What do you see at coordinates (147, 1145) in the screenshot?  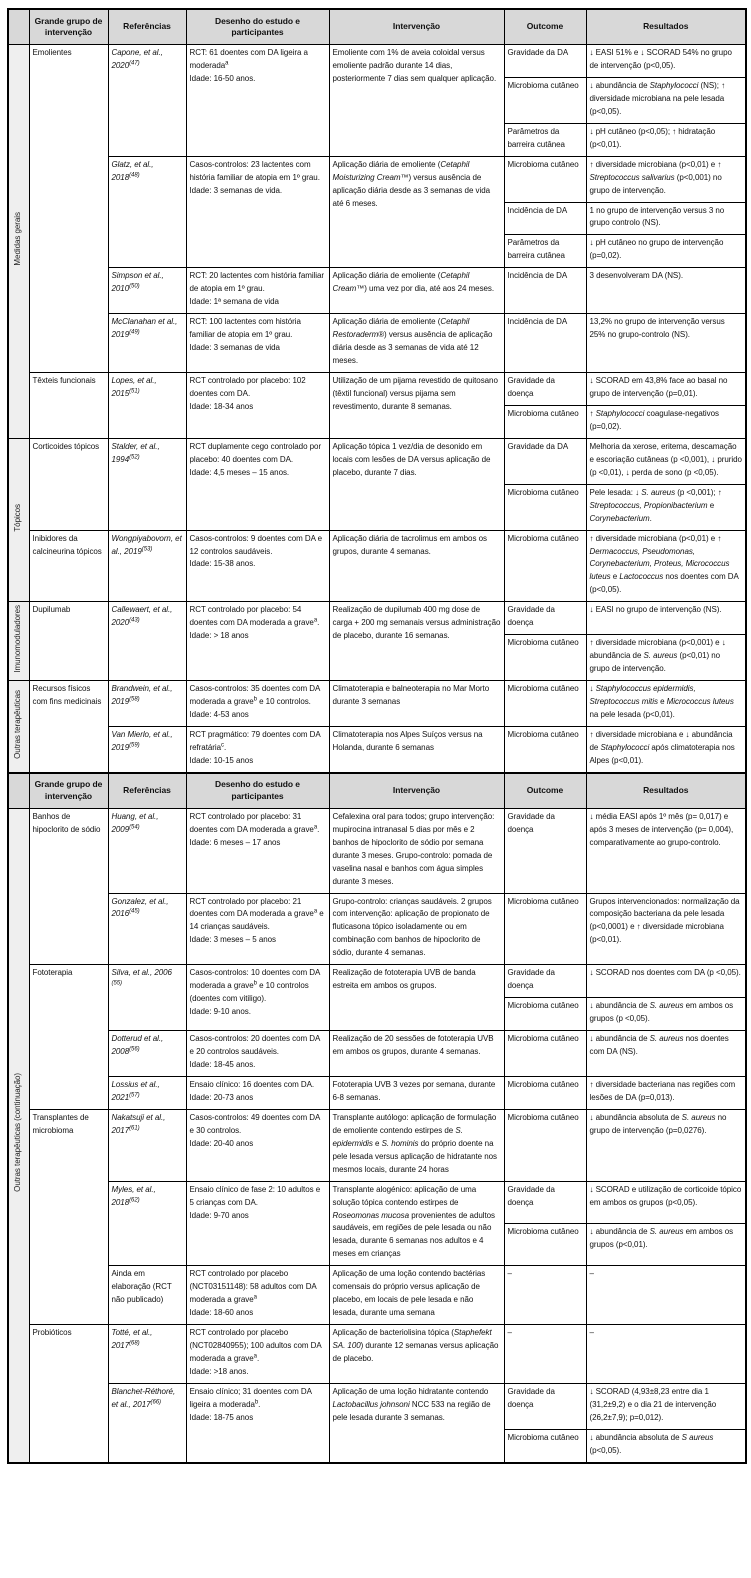 I see `reference-cell: Nakatsuji et al., 2017(61)` at bounding box center [147, 1145].